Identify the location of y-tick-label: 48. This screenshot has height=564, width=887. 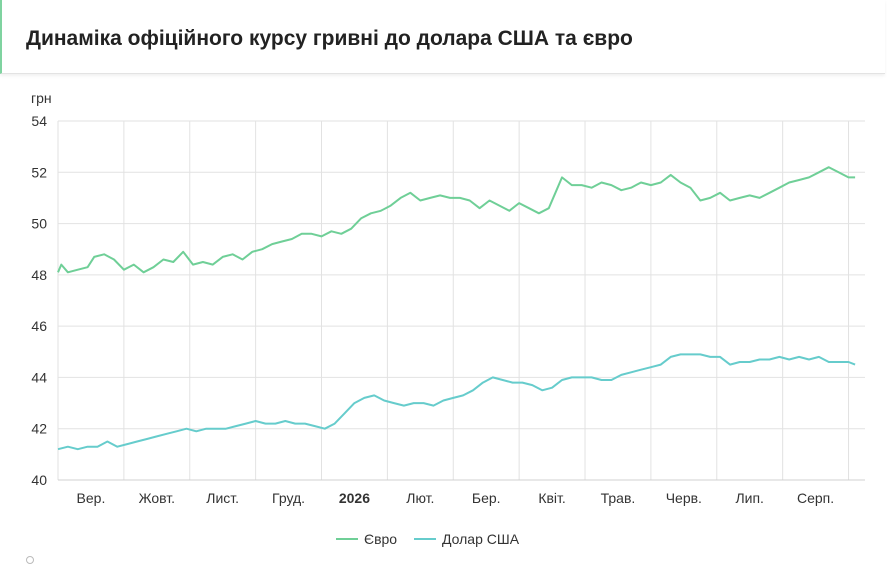
(39, 275).